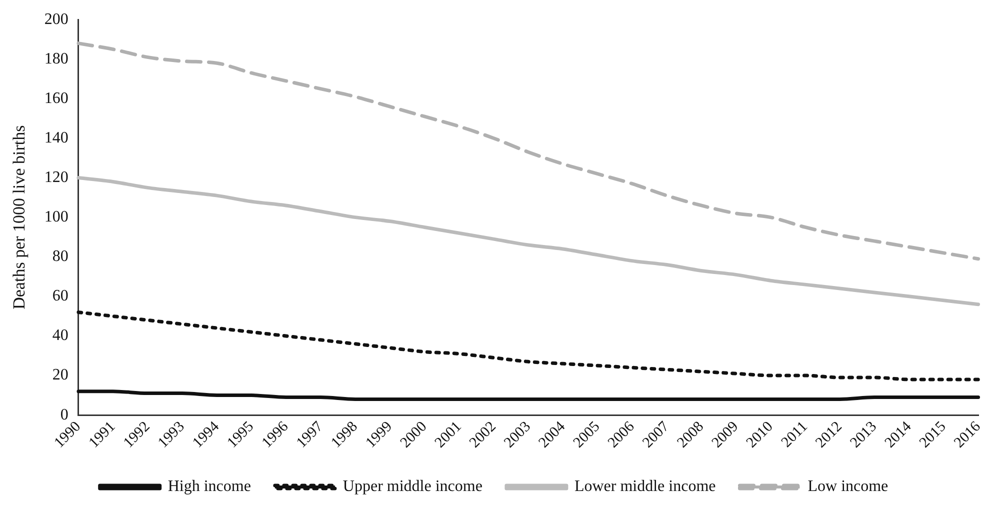 This screenshot has width=994, height=509. Describe the element at coordinates (56, 98) in the screenshot. I see `y-tick-label: 160` at that location.